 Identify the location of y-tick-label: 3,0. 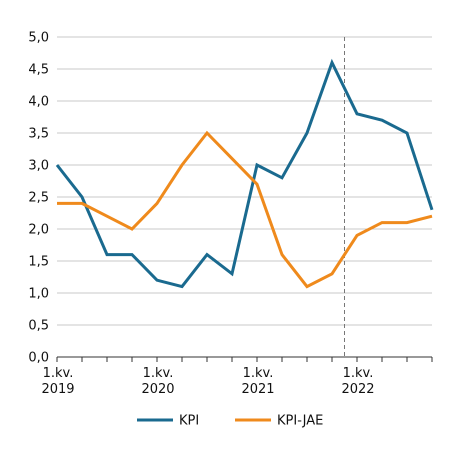
(38, 166).